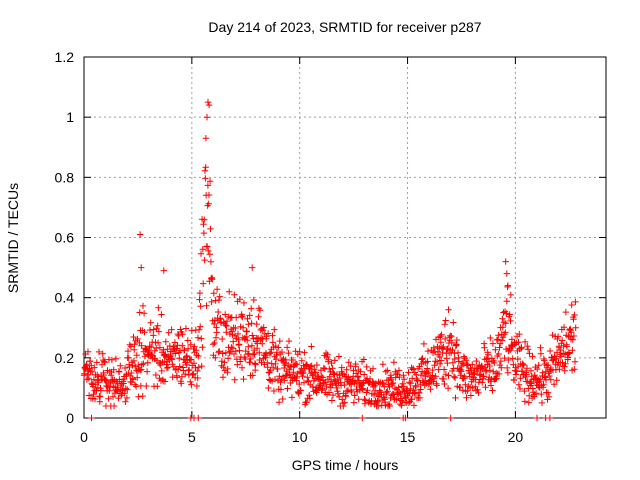 The height and width of the screenshot is (480, 640). I want to click on y-tick-label: 1, so click(70, 117).